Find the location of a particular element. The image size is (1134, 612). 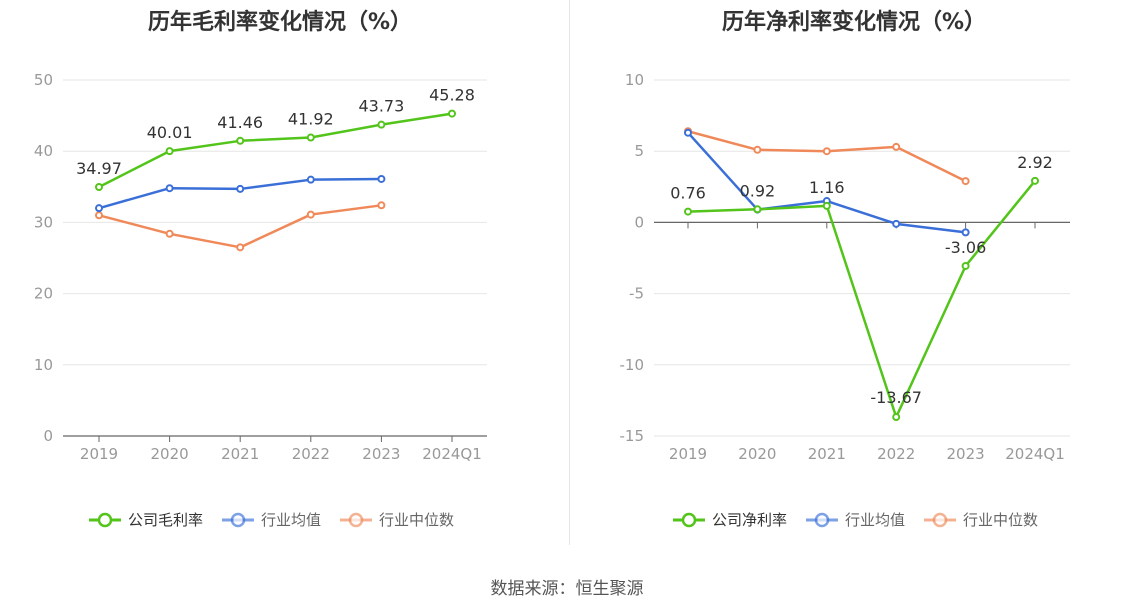

net-y-tick-label: -10 is located at coordinates (632, 365).